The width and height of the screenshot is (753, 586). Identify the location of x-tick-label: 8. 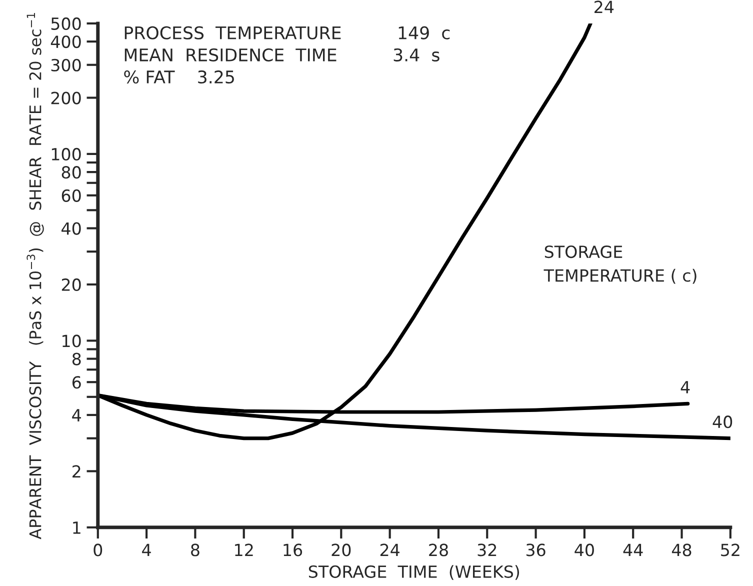
(195, 550).